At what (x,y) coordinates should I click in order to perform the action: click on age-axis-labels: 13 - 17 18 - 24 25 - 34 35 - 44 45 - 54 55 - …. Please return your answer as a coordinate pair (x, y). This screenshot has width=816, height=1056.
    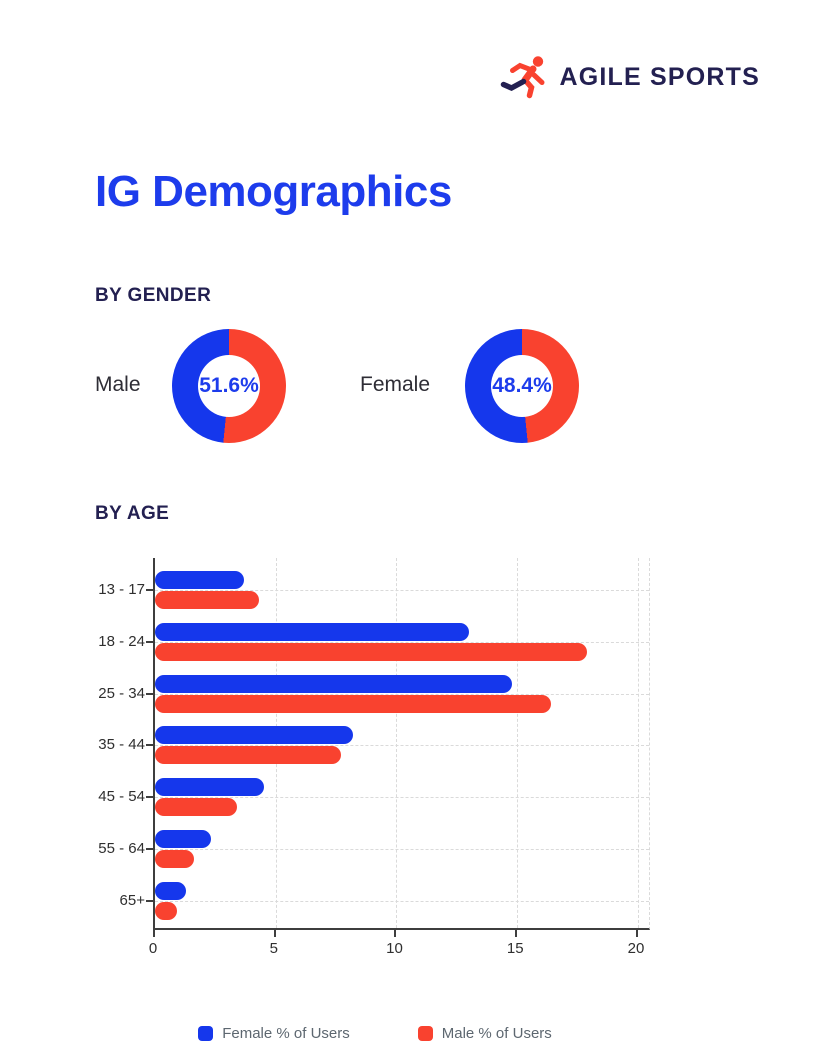
    Looking at the image, I should click on (123, 744).